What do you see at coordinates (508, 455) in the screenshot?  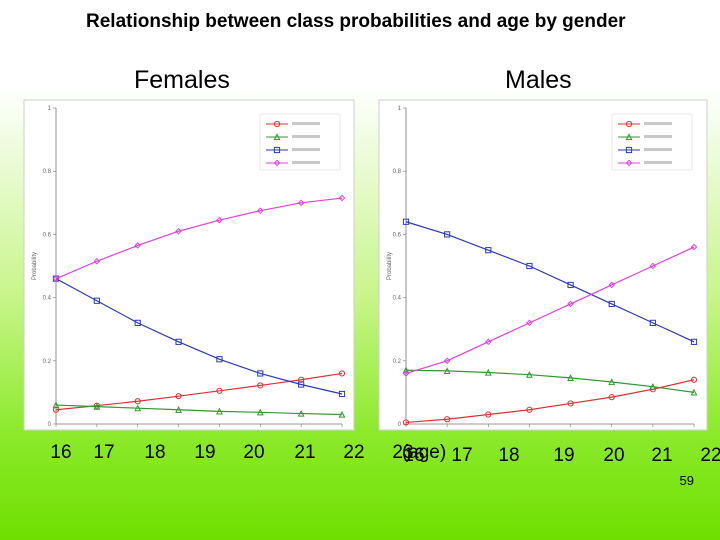 I see `males-x-tick-label: 18` at bounding box center [508, 455].